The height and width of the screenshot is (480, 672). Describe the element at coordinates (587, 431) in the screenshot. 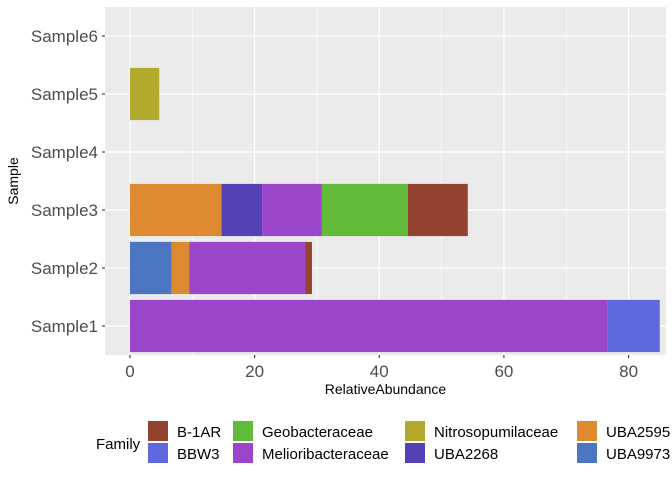

I see `legend-key-uba2595` at that location.